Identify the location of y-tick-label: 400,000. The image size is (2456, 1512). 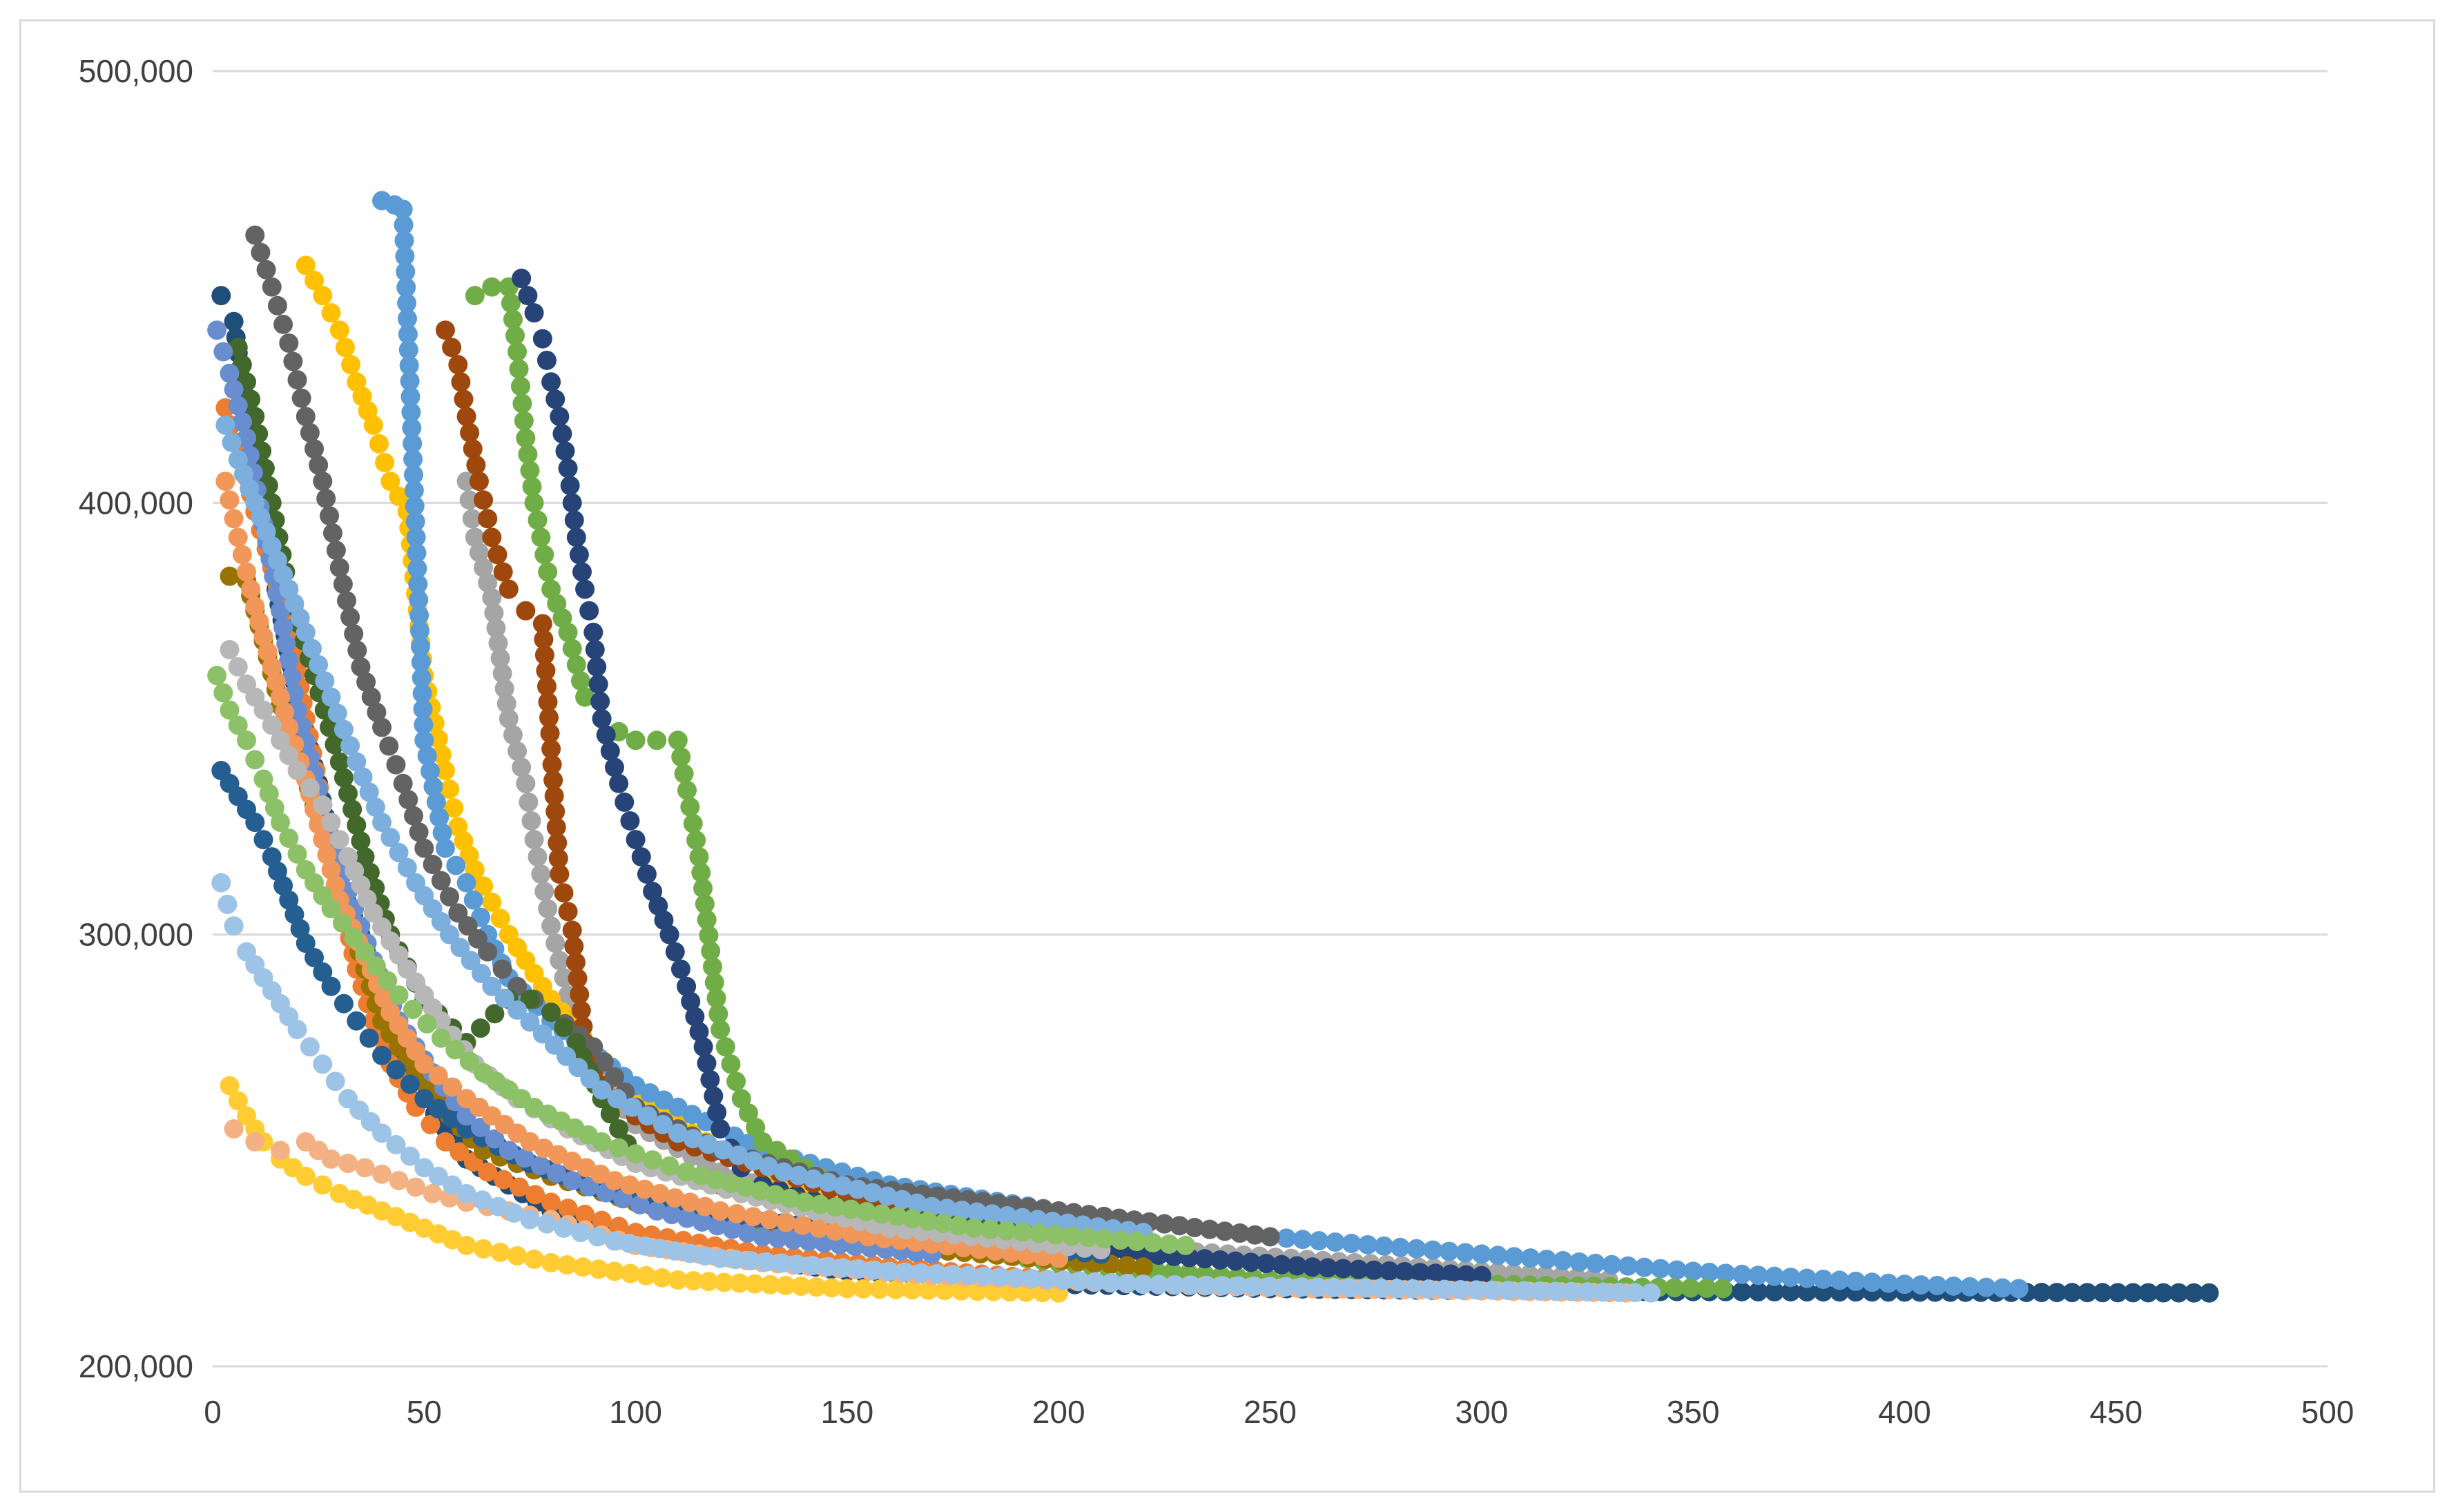
(136, 503).